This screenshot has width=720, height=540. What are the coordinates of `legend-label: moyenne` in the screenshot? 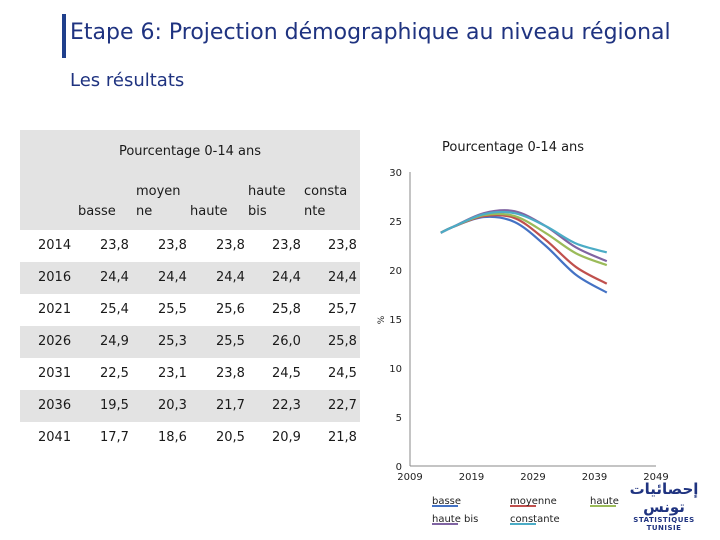 It's located at (533, 501).